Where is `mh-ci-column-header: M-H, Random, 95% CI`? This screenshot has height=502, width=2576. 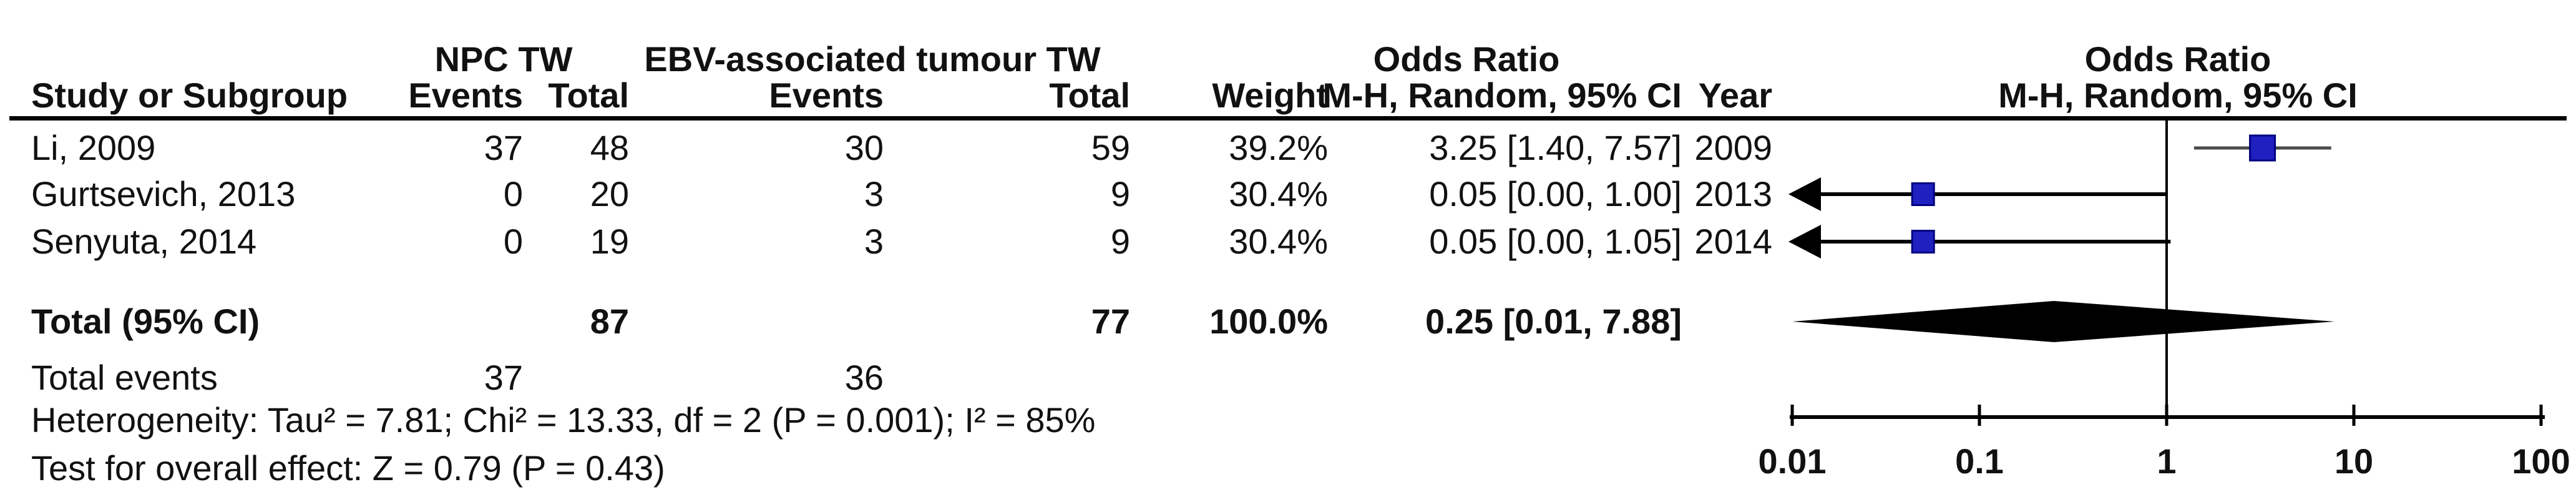
mh-ci-column-header: M-H, Random, 95% CI is located at coordinates (1502, 95).